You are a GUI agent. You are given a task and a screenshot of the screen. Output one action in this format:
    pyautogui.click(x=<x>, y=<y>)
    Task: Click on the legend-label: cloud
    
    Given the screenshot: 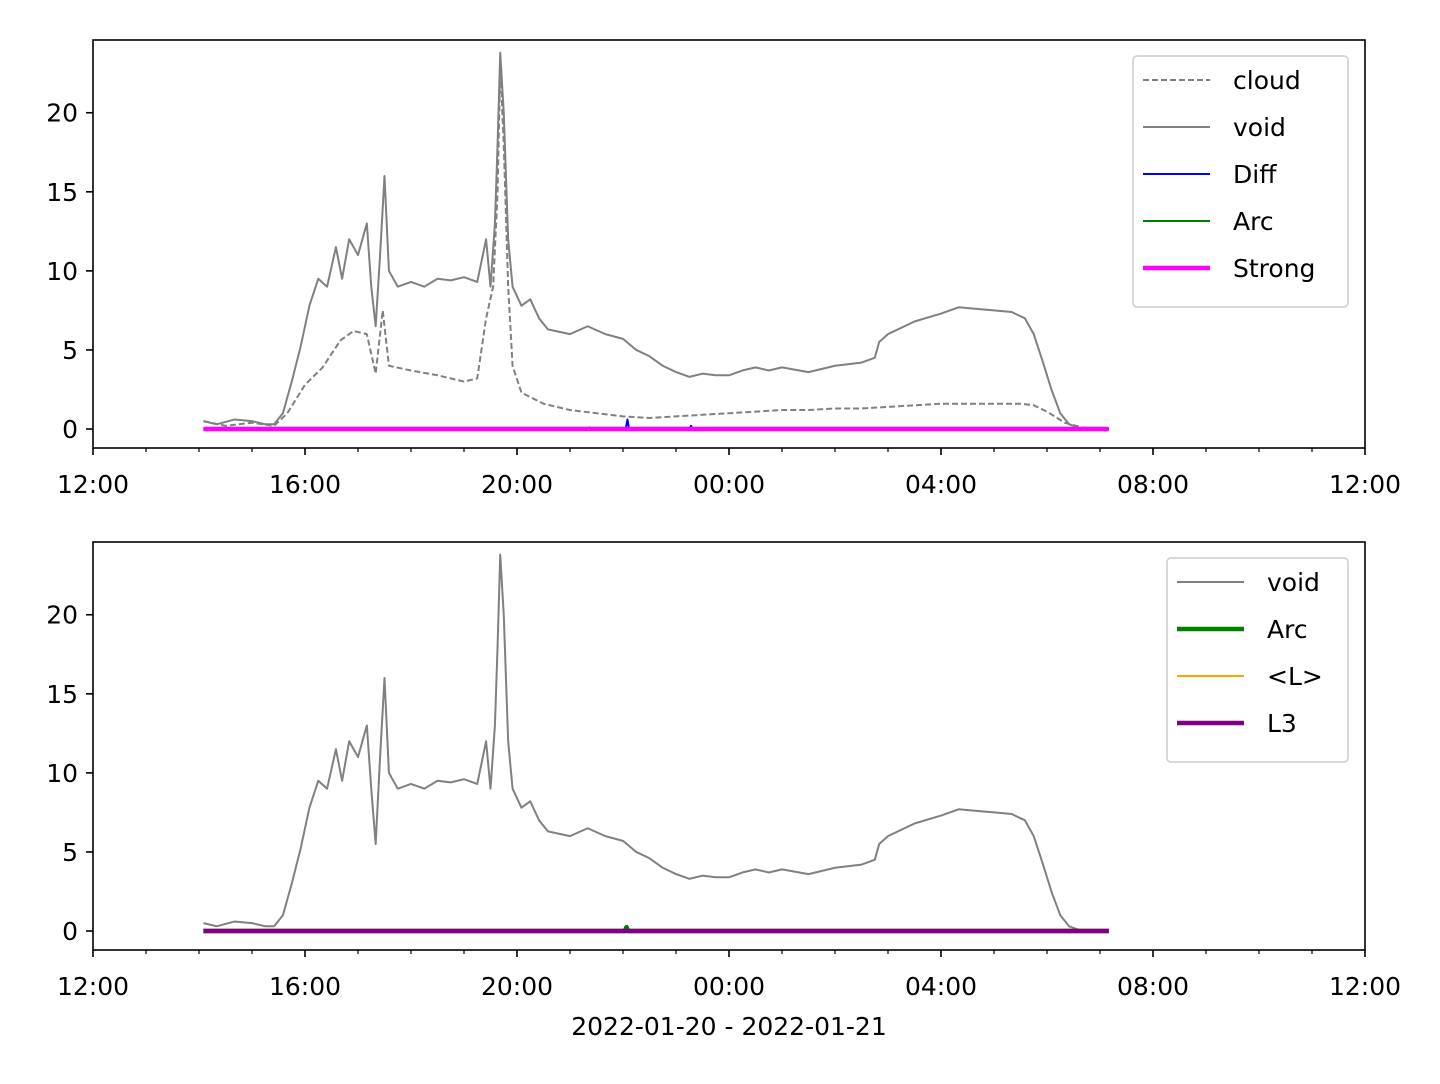 What is the action you would take?
    pyautogui.click(x=1267, y=80)
    